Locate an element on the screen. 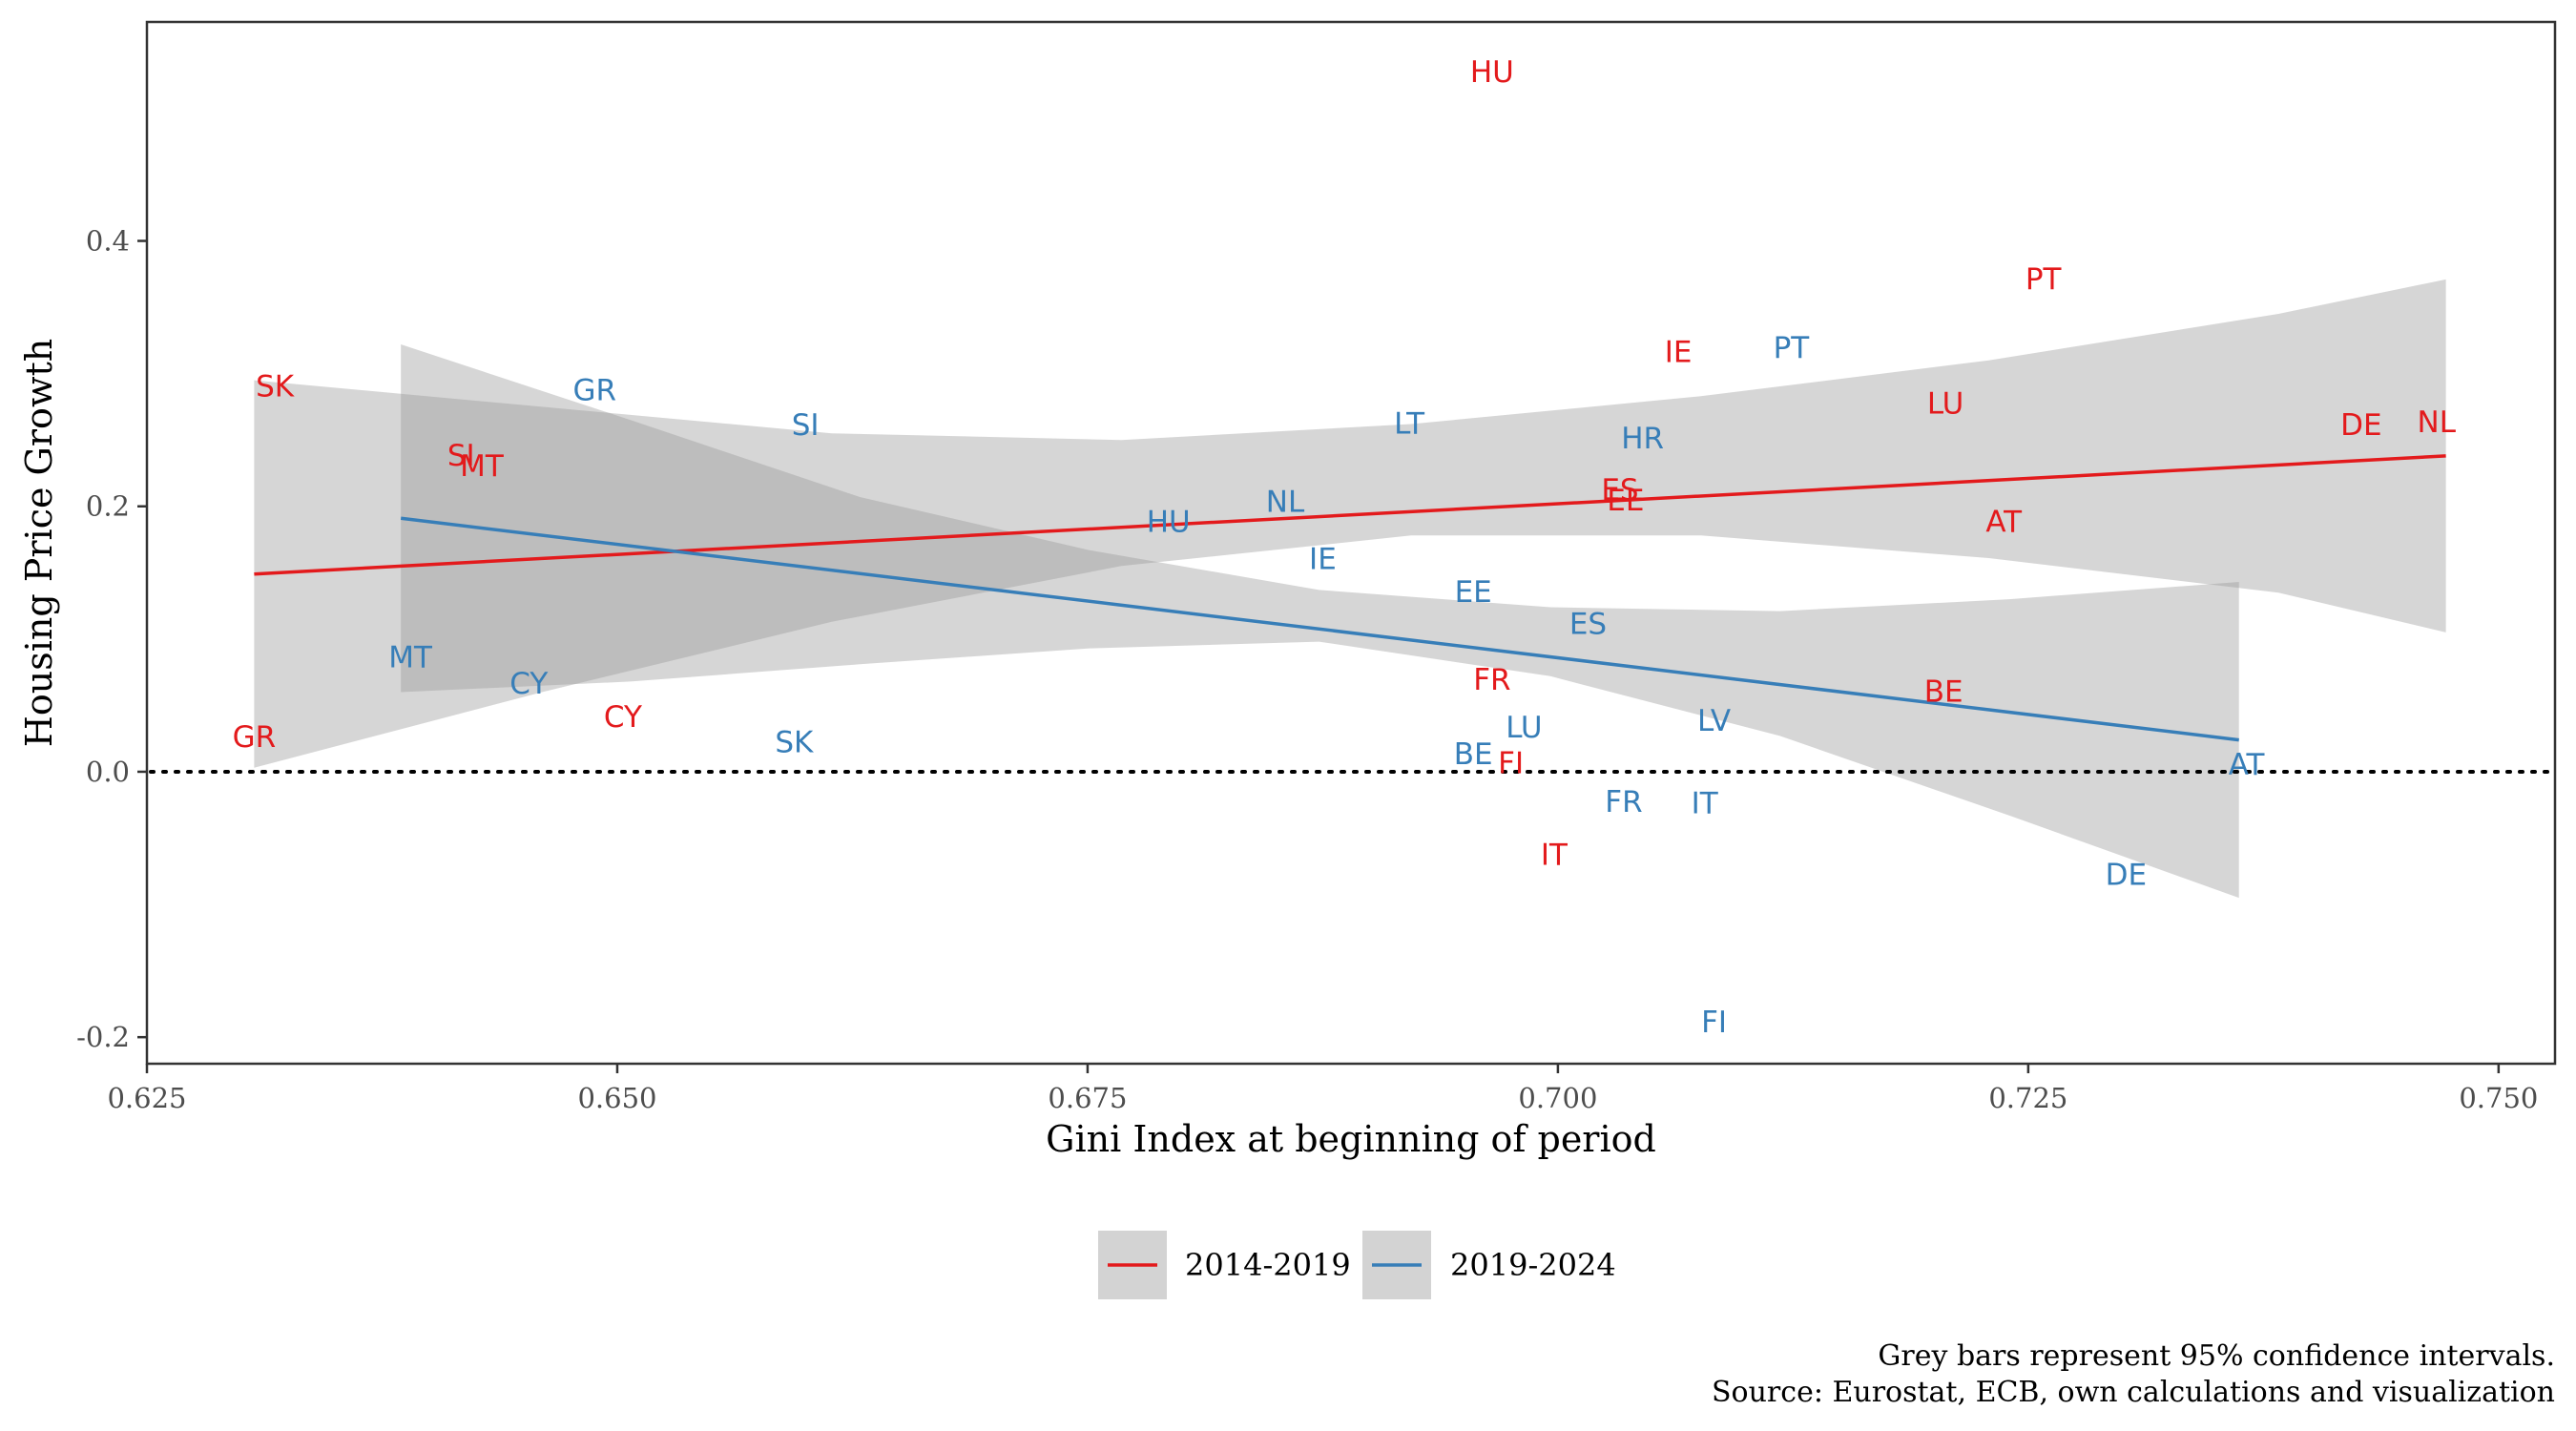 This screenshot has width=2576, height=1431. legend-item-2014-2019: 2014-2019 is located at coordinates (1224, 1265).